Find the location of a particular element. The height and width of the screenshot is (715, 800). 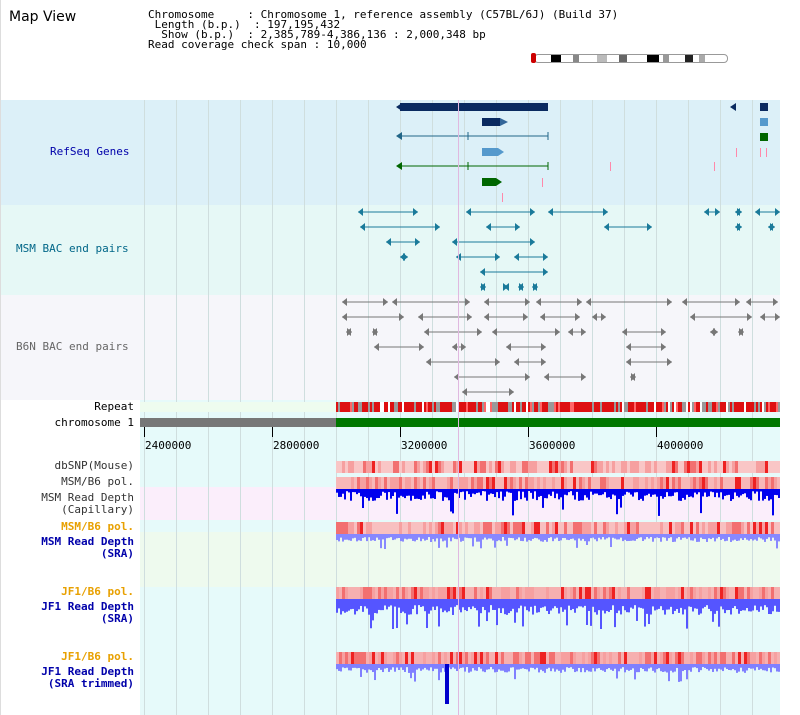

msm-bac-track-label: MSM BAC end pairs is located at coordinates (72, 248).